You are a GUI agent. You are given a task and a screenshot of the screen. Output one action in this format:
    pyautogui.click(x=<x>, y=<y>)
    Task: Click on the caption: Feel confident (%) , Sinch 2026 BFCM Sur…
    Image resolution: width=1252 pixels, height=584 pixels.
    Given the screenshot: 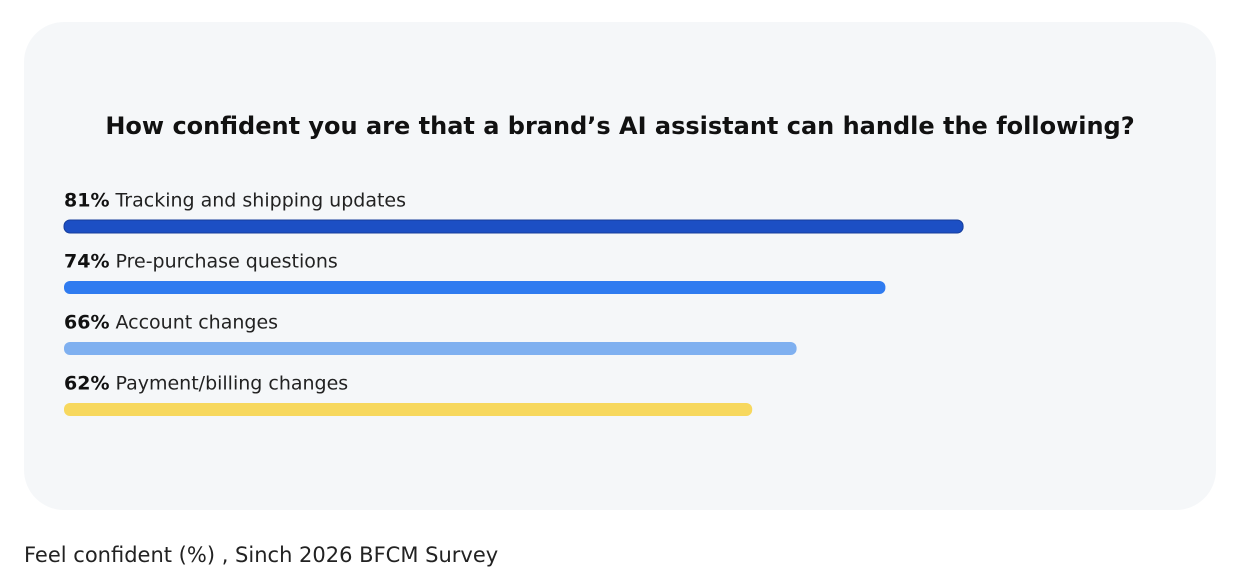 What is the action you would take?
    pyautogui.click(x=261, y=555)
    